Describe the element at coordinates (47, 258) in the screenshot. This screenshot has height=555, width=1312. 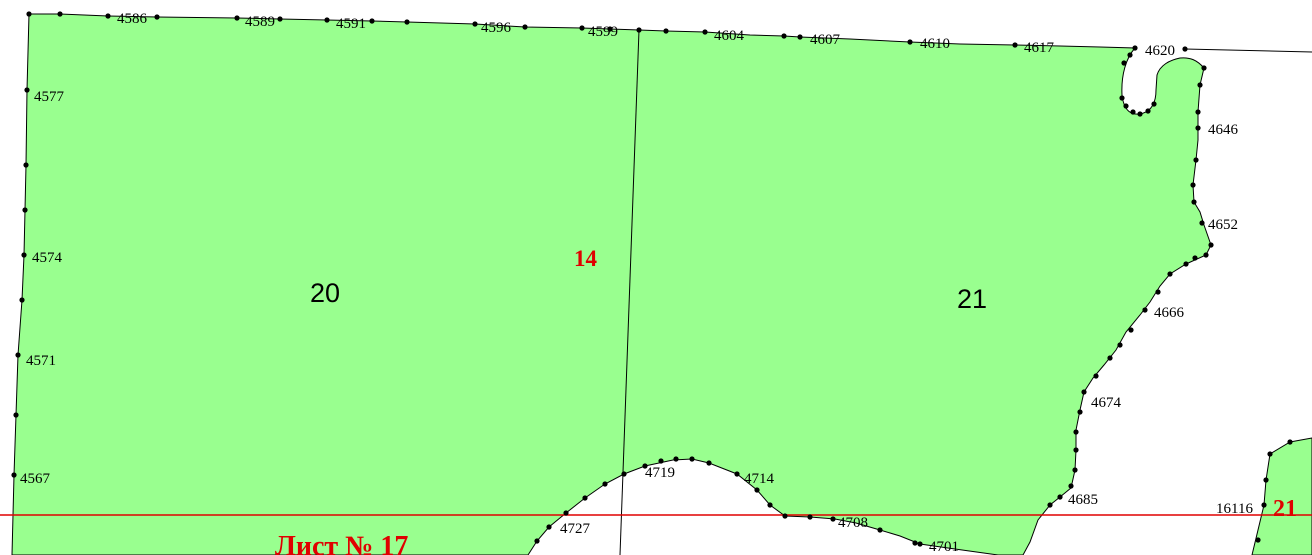
I see `vertex-label: 4574` at that location.